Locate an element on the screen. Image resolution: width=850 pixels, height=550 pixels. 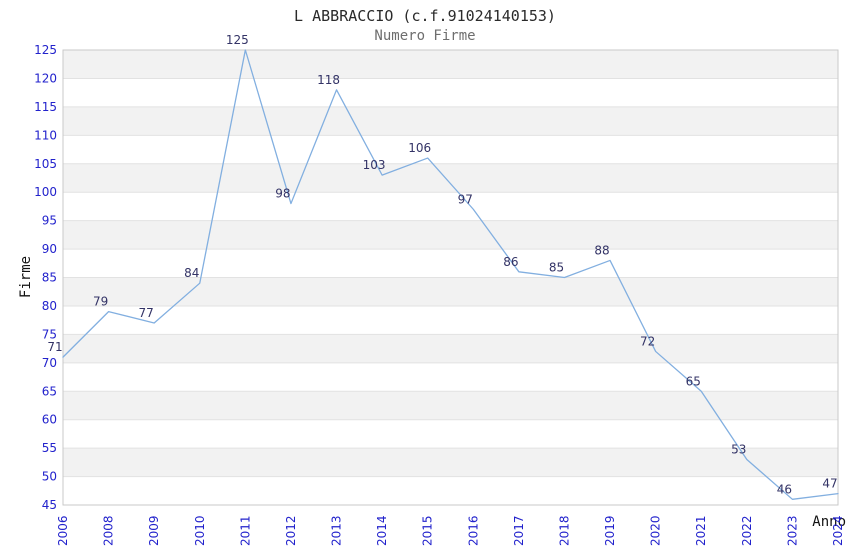
data-label: 46 is located at coordinates (784, 489).